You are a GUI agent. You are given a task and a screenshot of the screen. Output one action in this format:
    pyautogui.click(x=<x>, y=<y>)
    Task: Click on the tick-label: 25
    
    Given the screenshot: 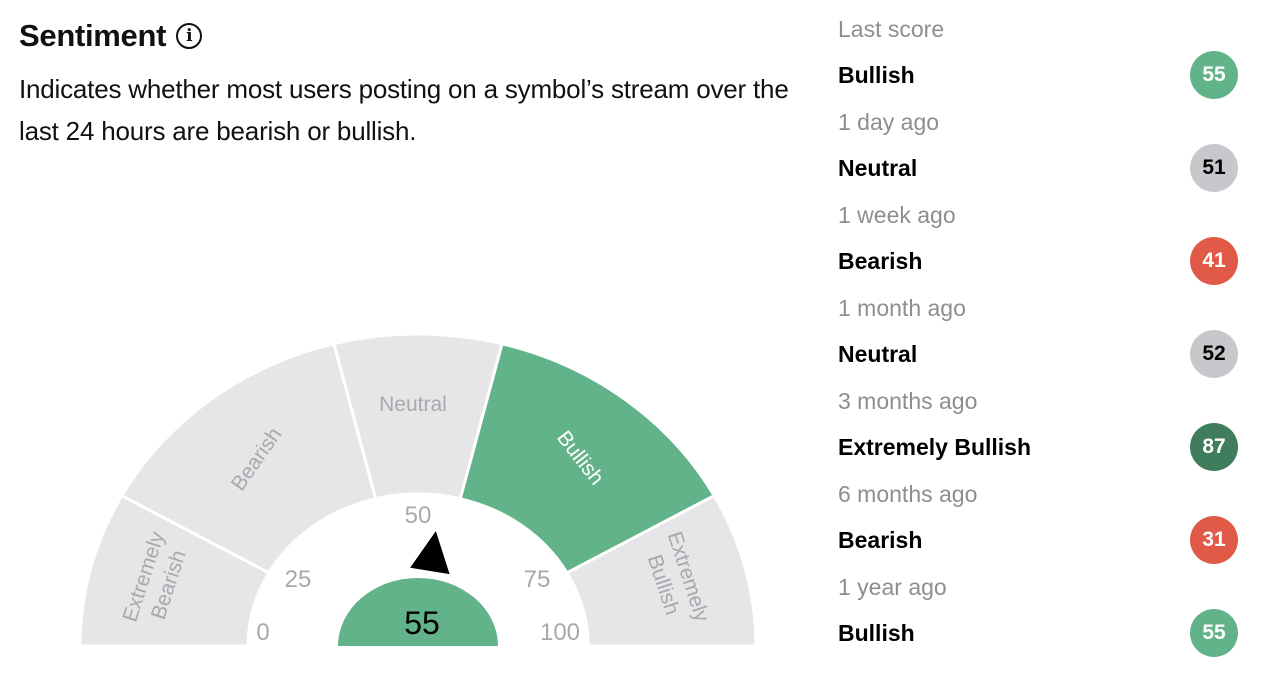 What is the action you would take?
    pyautogui.click(x=298, y=579)
    